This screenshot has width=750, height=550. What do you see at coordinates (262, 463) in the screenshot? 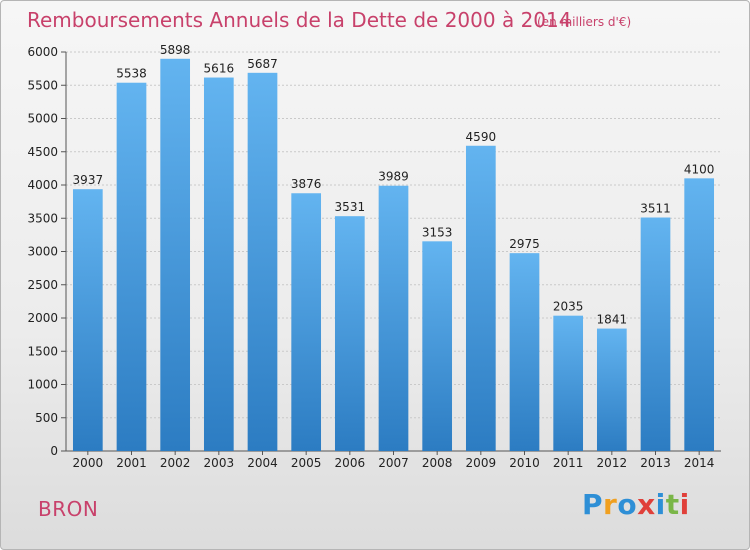
I see `x-tick-label: 2004` at bounding box center [262, 463].